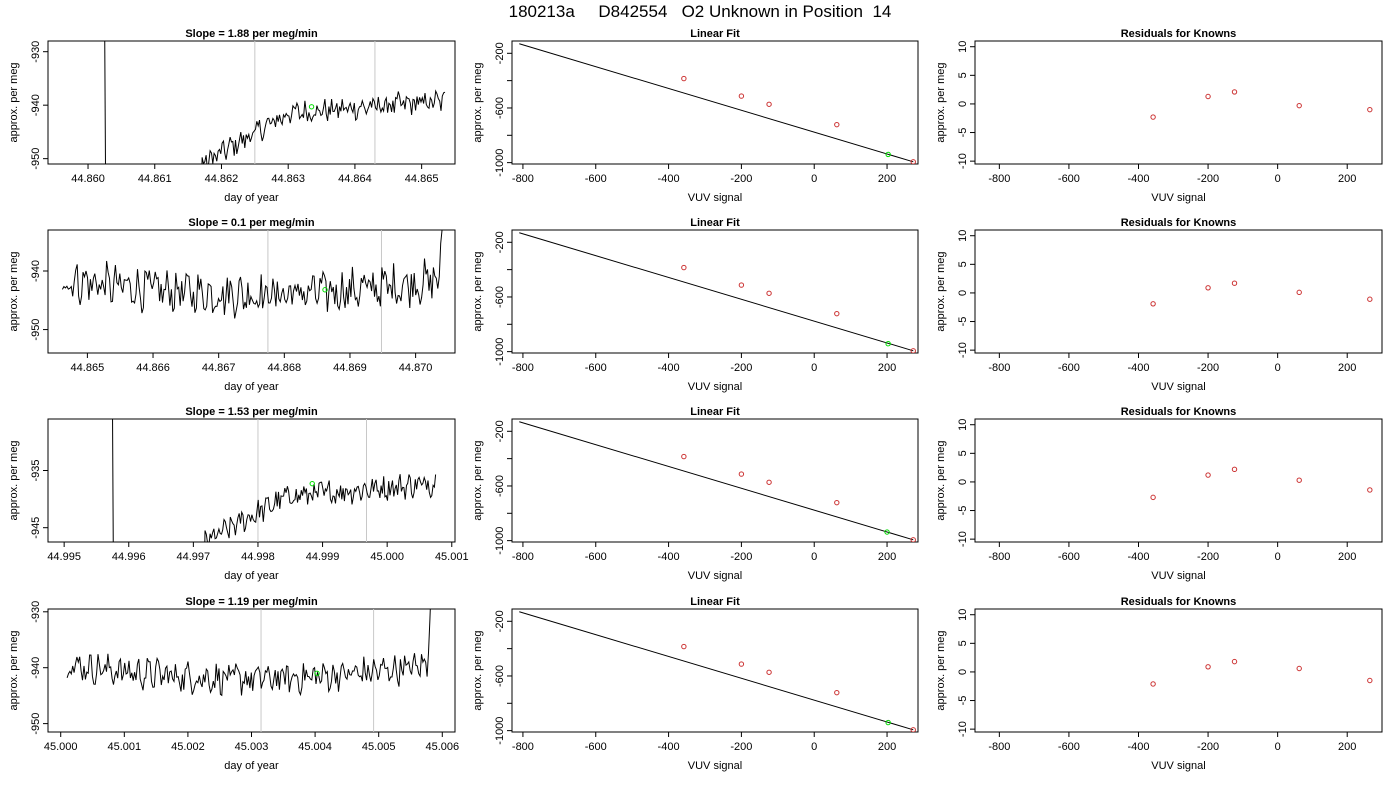  What do you see at coordinates (315, 747) in the screenshot?
I see `x-tick-label: 45.004` at bounding box center [315, 747].